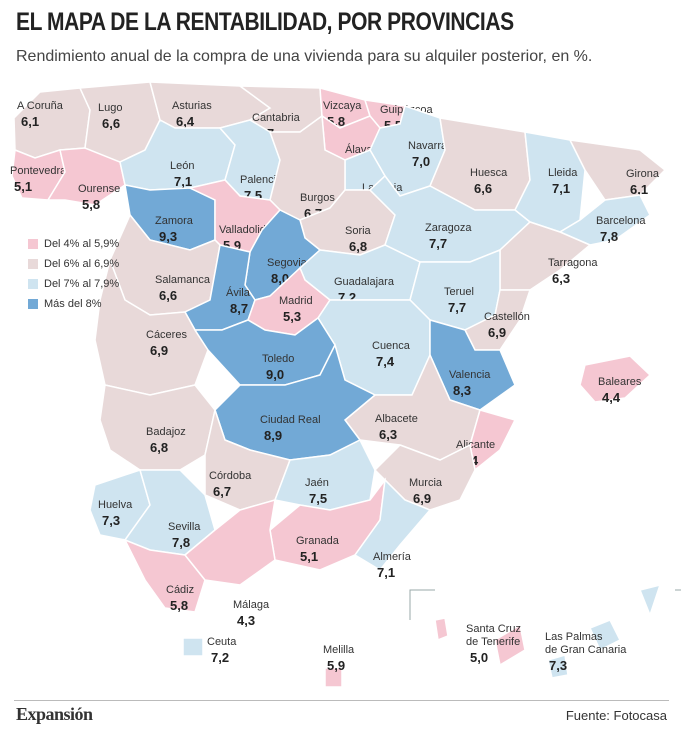 The image size is (681, 729). I want to click on province-name-label: Ceuta, so click(222, 642).